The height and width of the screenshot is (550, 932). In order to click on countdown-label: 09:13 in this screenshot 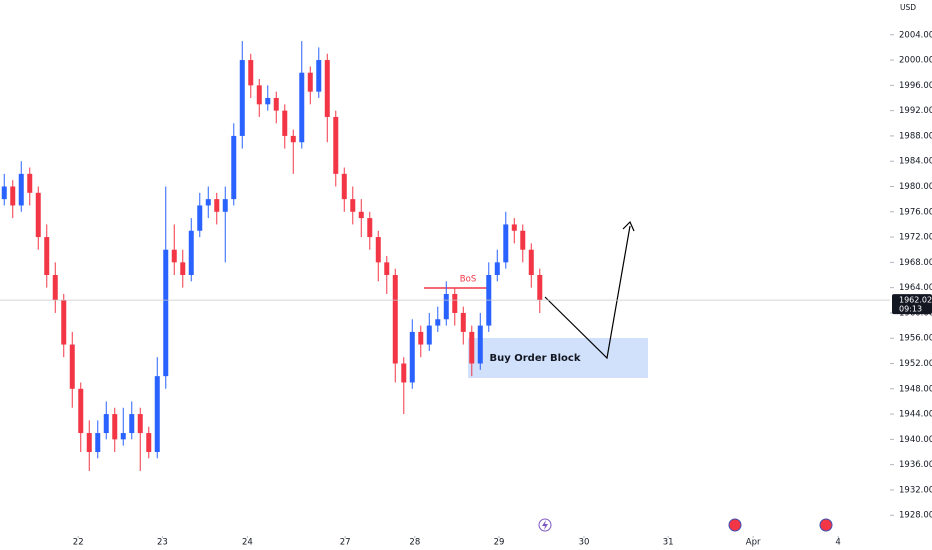, I will do `click(910, 309)`.